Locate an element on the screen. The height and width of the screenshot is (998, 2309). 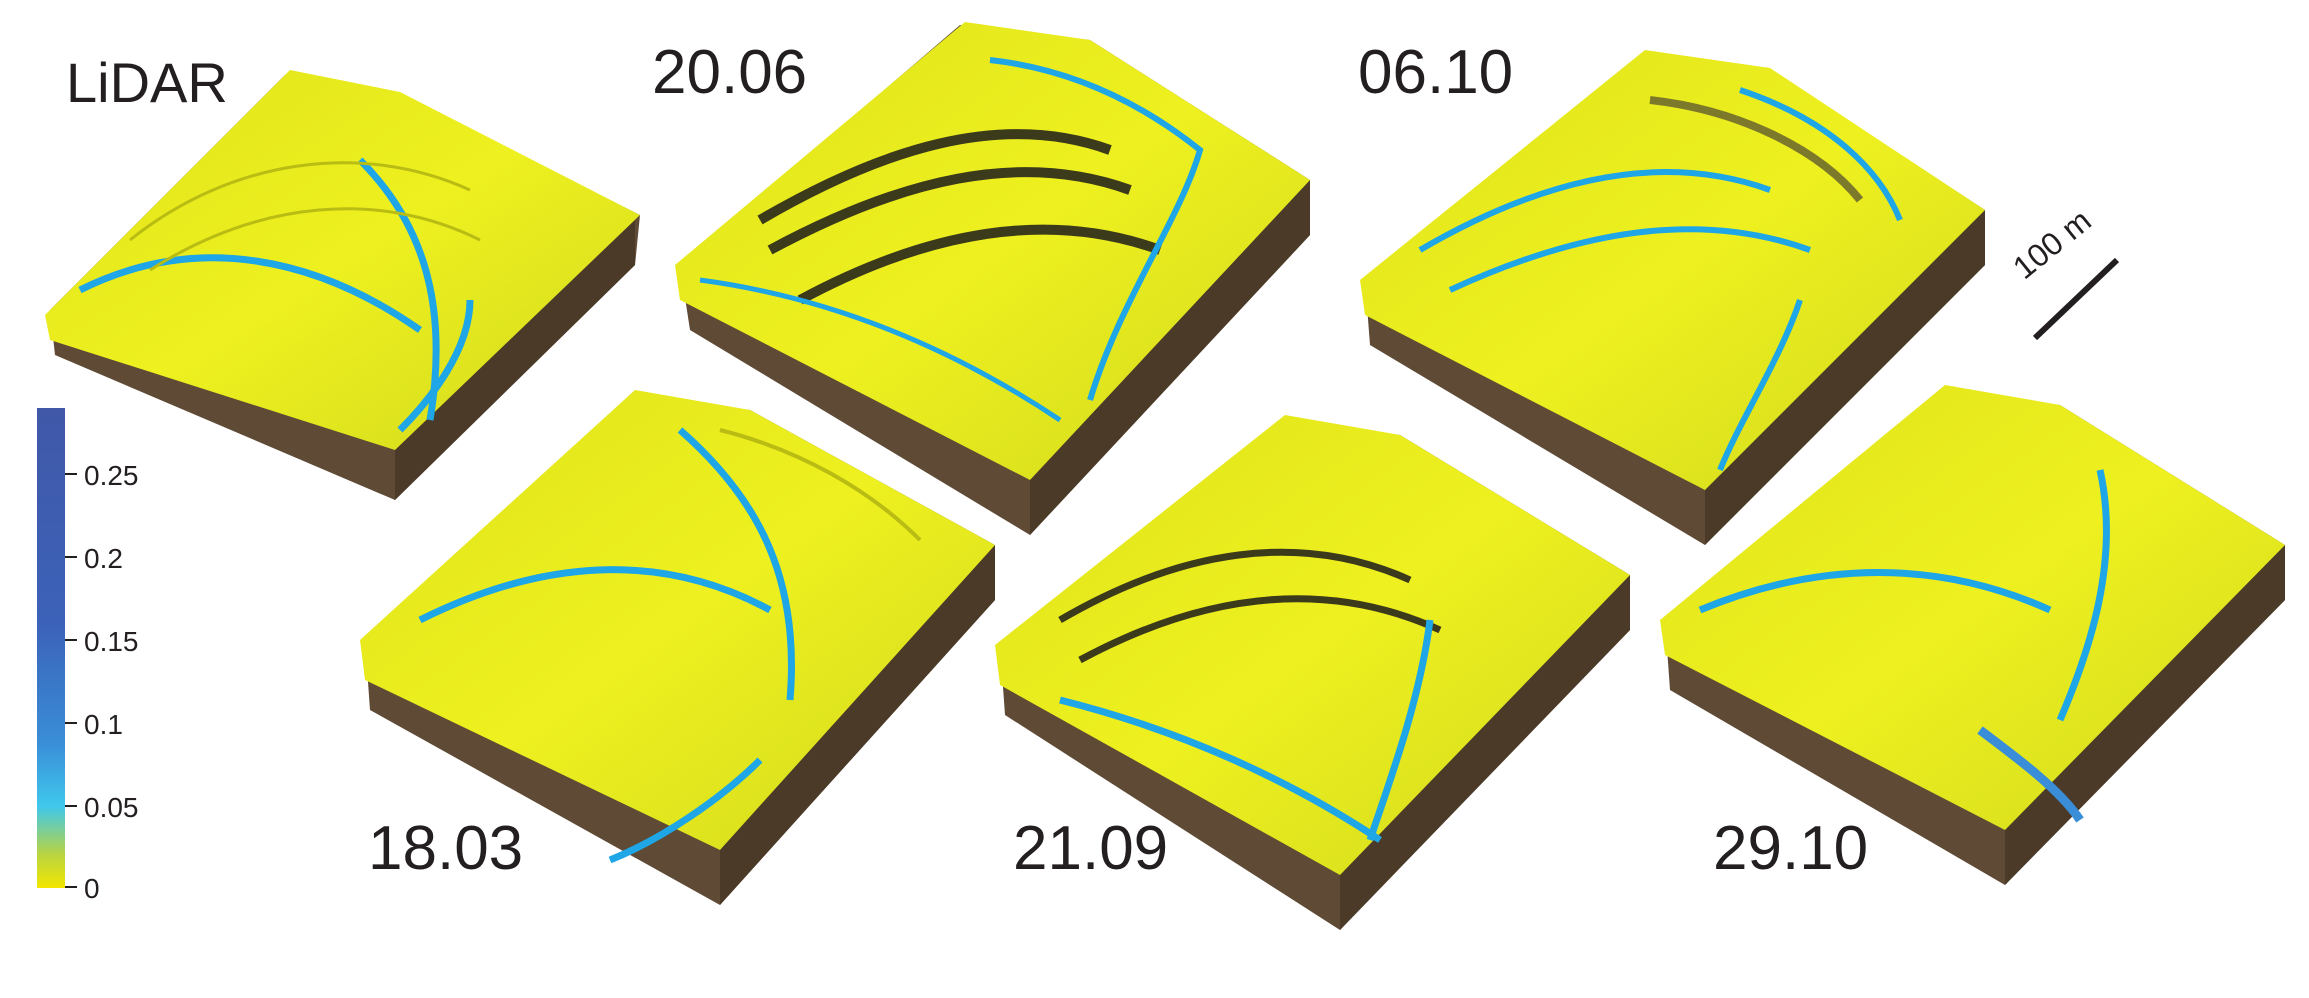
colorbar-tick-label: 0.15 is located at coordinates (111, 641).